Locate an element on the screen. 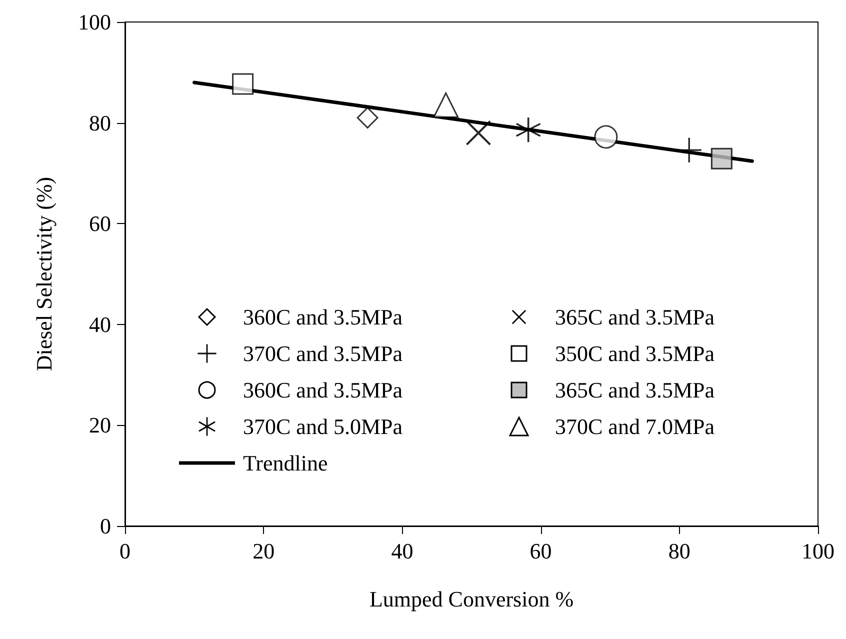  legend-label: 350C and 3.5MPa is located at coordinates (635, 353).